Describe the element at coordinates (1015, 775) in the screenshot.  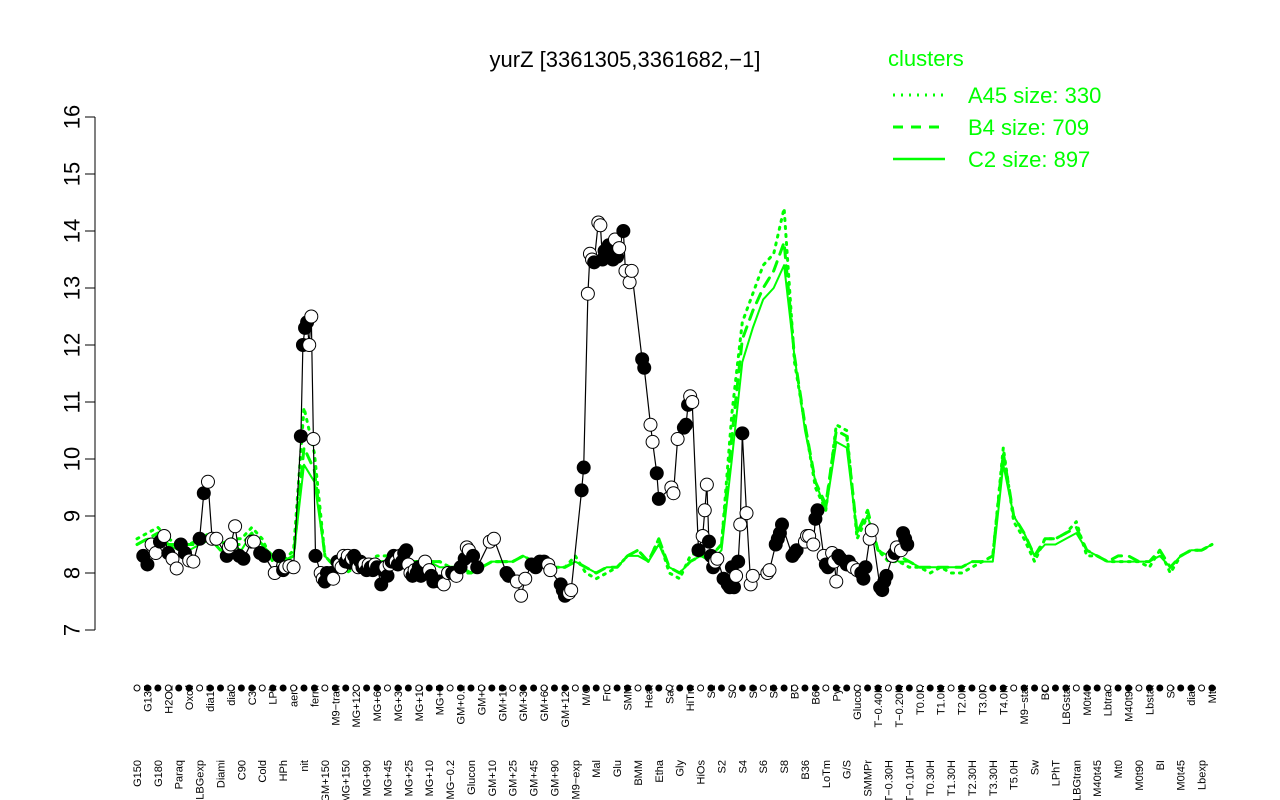
I see `x-tick-label: T5.0H` at that location.